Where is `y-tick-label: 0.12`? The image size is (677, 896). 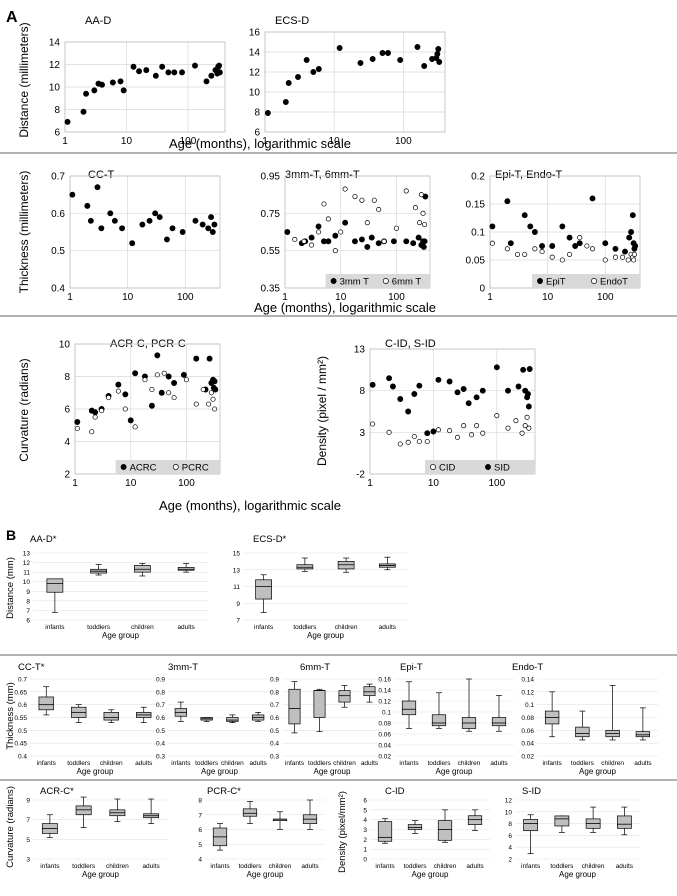 y-tick-label: 0.12 is located at coordinates (384, 702).